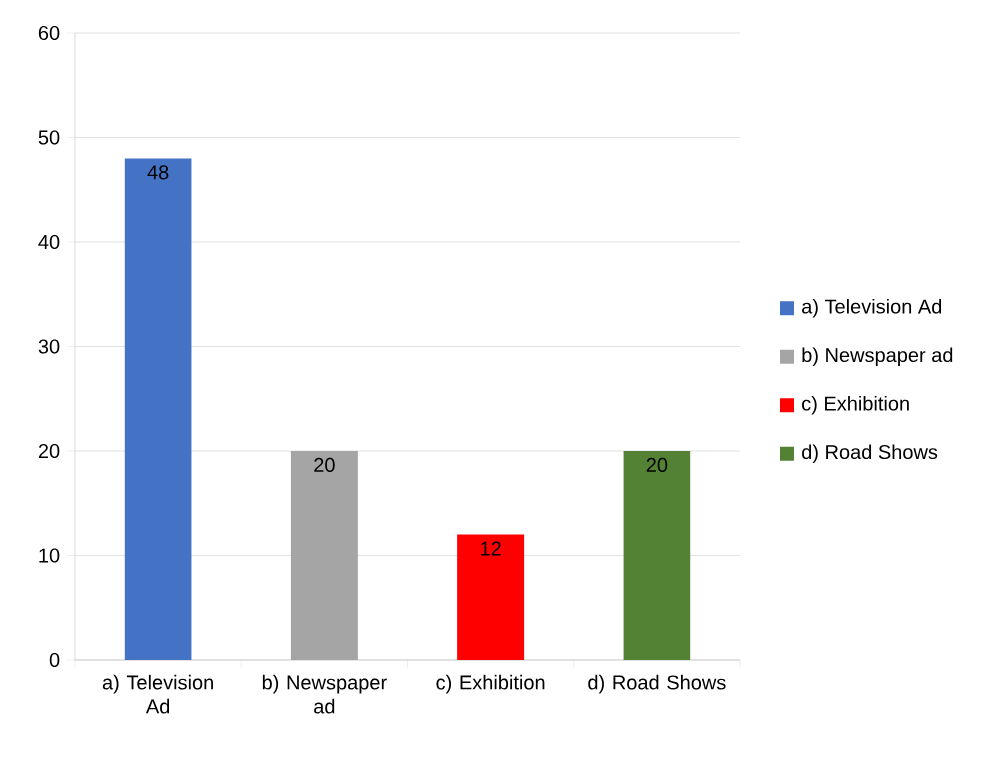 Image resolution: width=1003 pixels, height=757 pixels. What do you see at coordinates (855, 405) in the screenshot?
I see `legend-label: c) Exhibition` at bounding box center [855, 405].